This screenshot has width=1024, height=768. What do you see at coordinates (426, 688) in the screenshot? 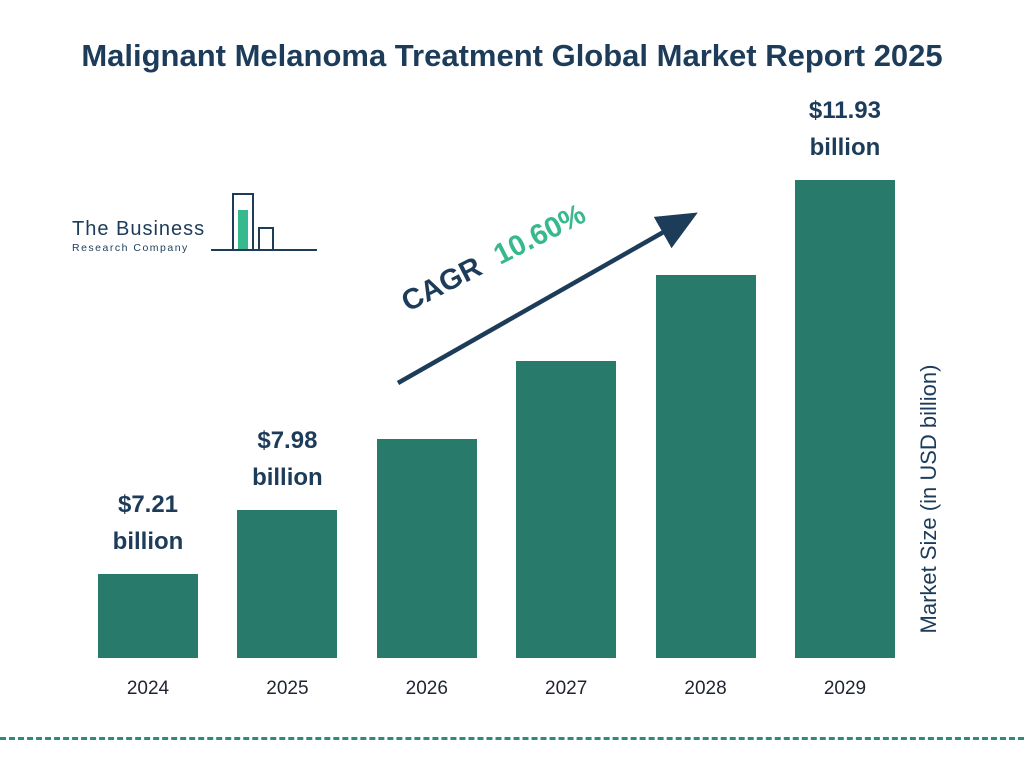
I see `x-axis-label: 2026` at bounding box center [426, 688].